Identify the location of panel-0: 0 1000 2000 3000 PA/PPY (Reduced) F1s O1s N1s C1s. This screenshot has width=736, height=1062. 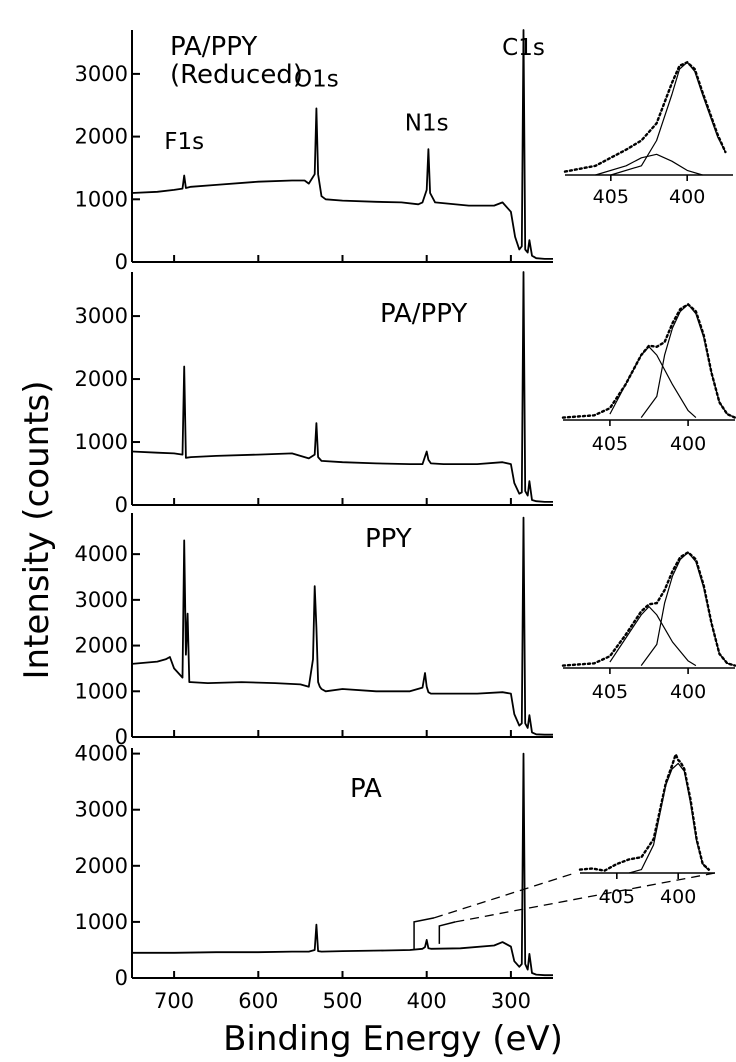
(314, 151).